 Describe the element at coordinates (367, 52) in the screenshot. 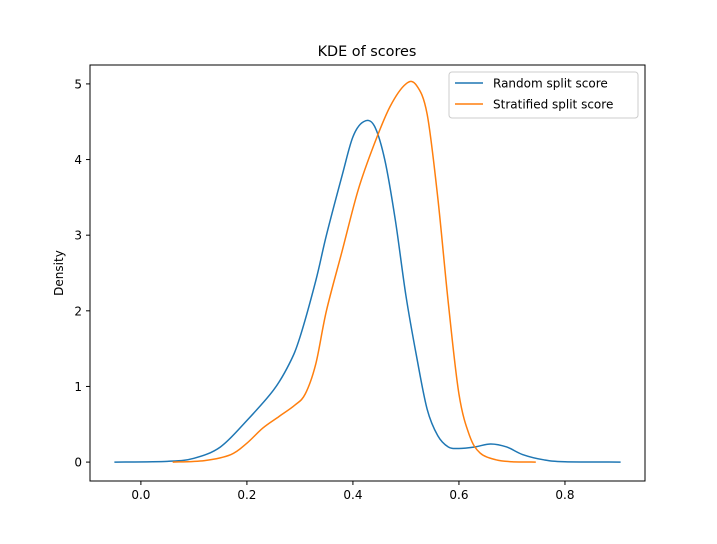

I see `chart-title: KDE of scores` at that location.